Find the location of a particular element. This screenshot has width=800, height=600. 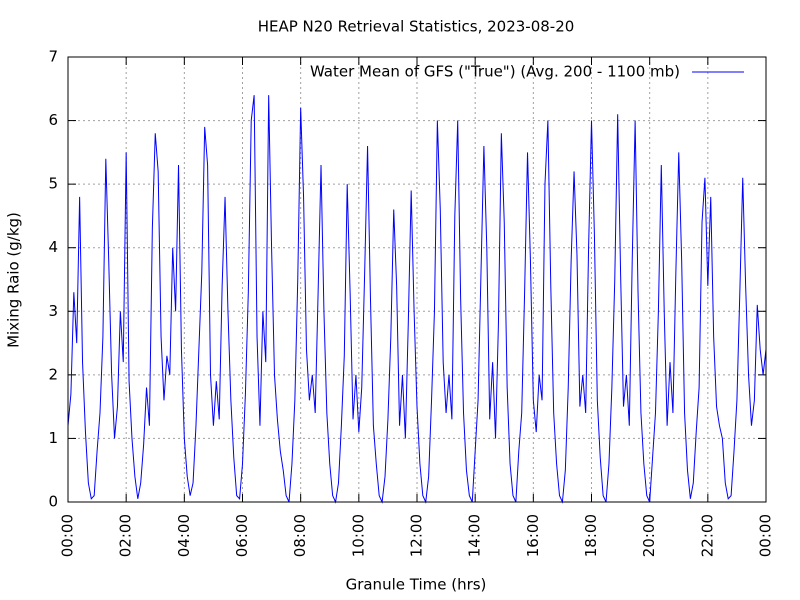

x-tick-label: 12:00 is located at coordinates (417, 535).